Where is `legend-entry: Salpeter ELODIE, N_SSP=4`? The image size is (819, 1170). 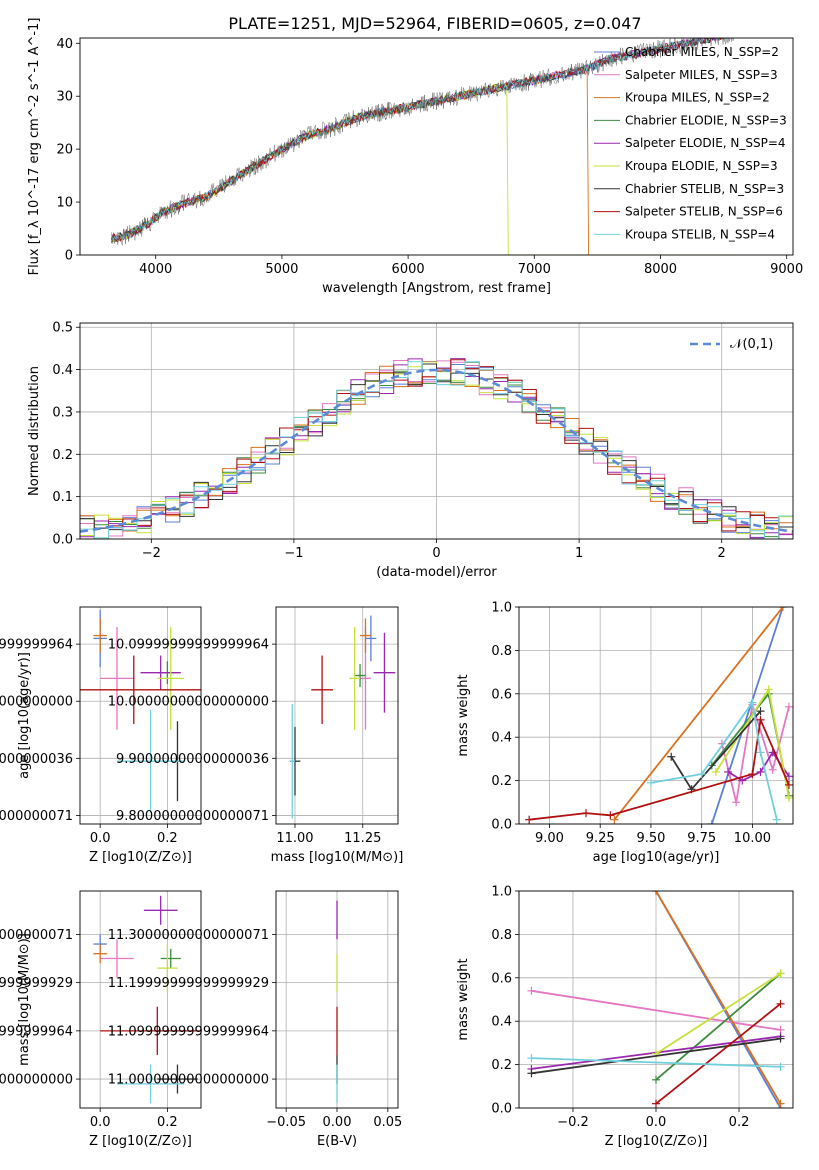 legend-entry: Salpeter ELODIE, N_SSP=4 is located at coordinates (705, 143).